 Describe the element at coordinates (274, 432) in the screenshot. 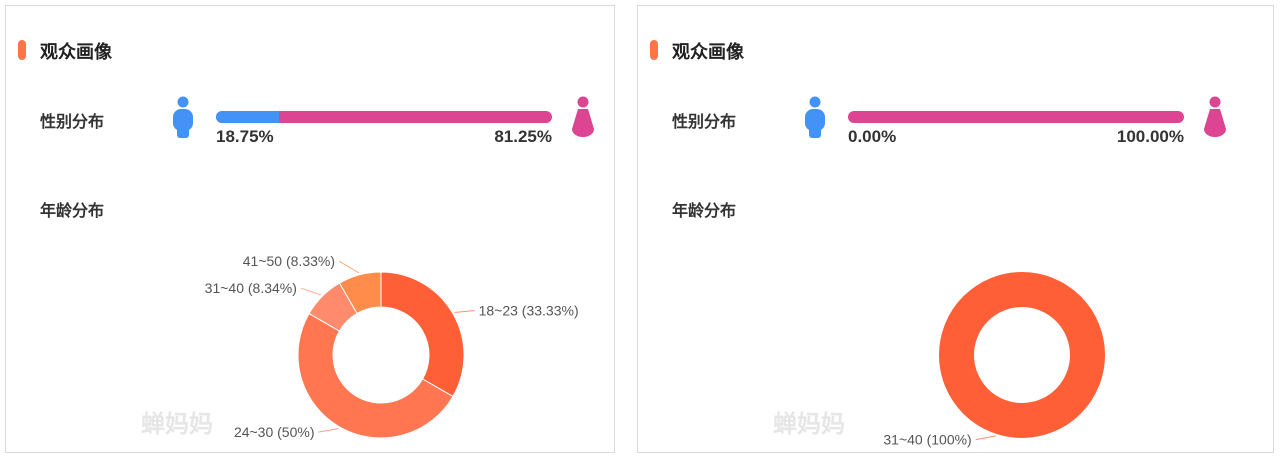

I see `donut-label: 24~30 (50%)` at that location.